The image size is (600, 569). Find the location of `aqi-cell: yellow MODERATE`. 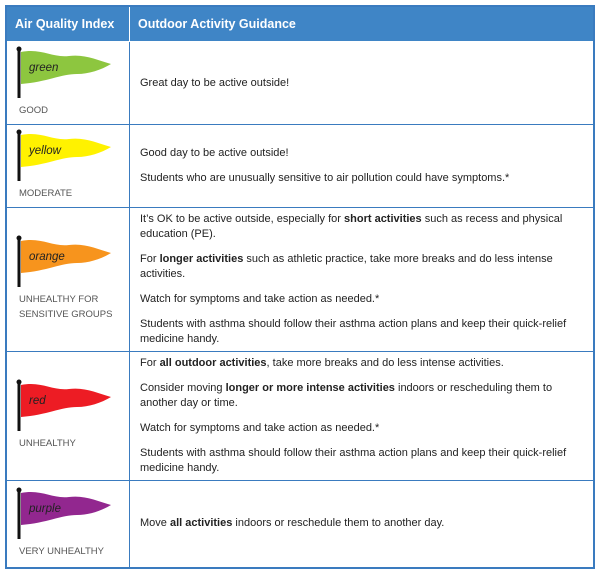

aqi-cell: yellow MODERATE is located at coordinates (67, 166).